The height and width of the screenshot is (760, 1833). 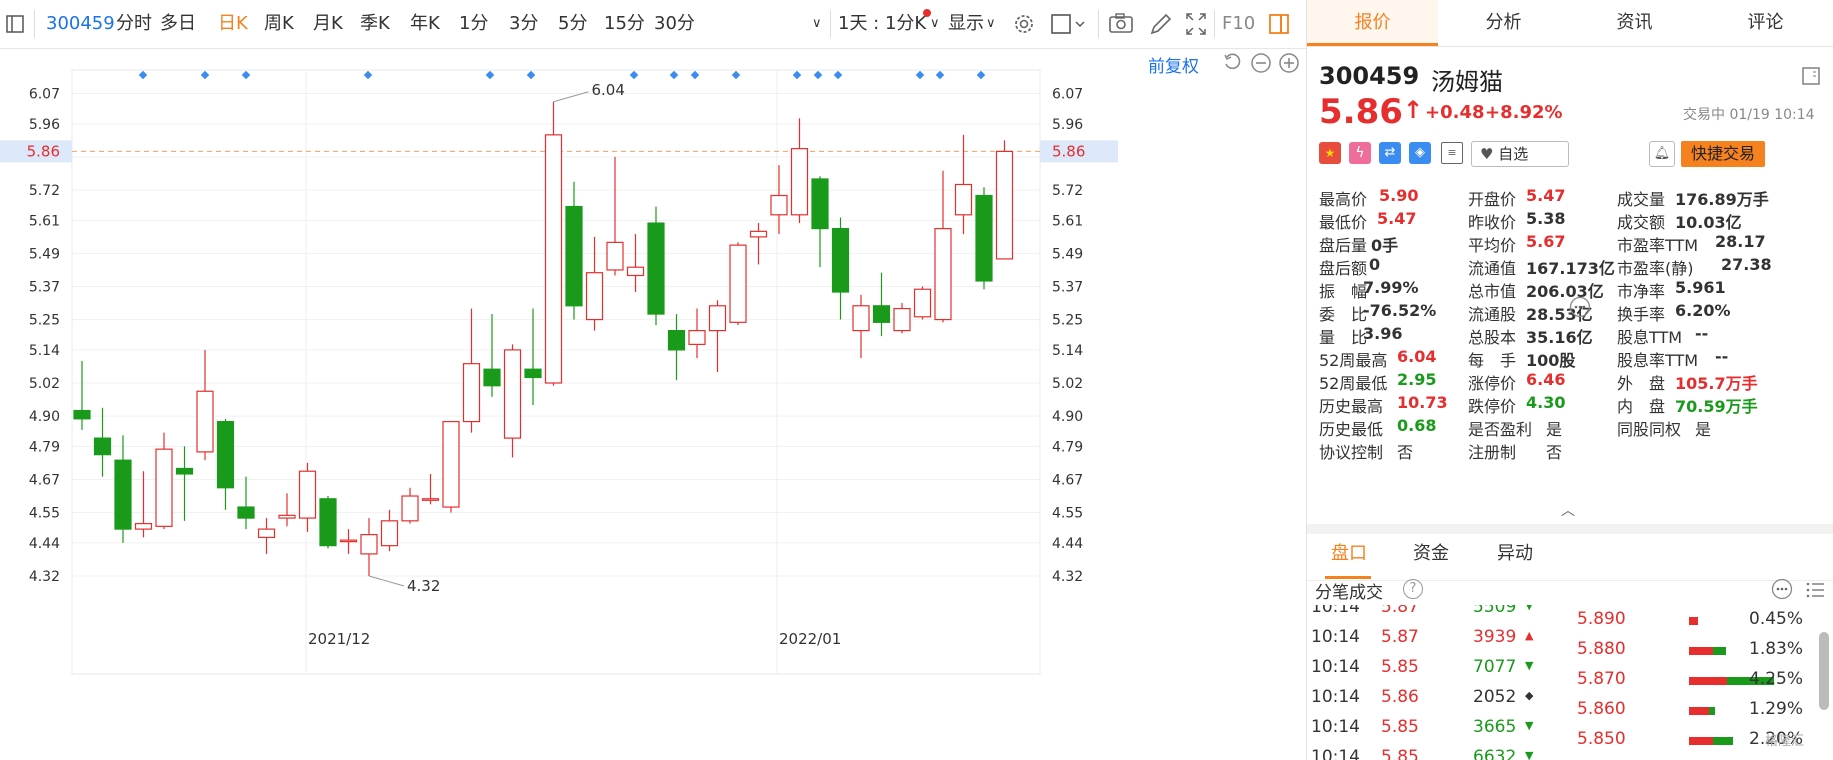 I want to click on fullscreen-icon, so click(x=1196, y=24).